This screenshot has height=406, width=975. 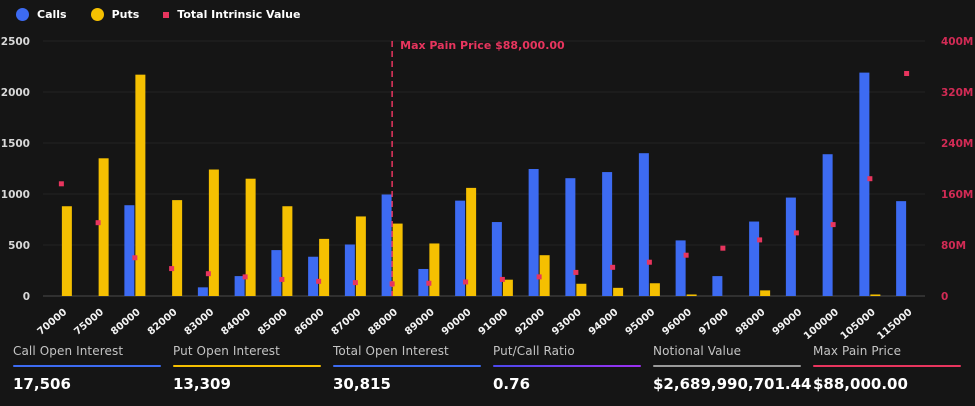 What do you see at coordinates (953, 246) in the screenshot?
I see `y-axis-tick-right: 80M` at bounding box center [953, 246].